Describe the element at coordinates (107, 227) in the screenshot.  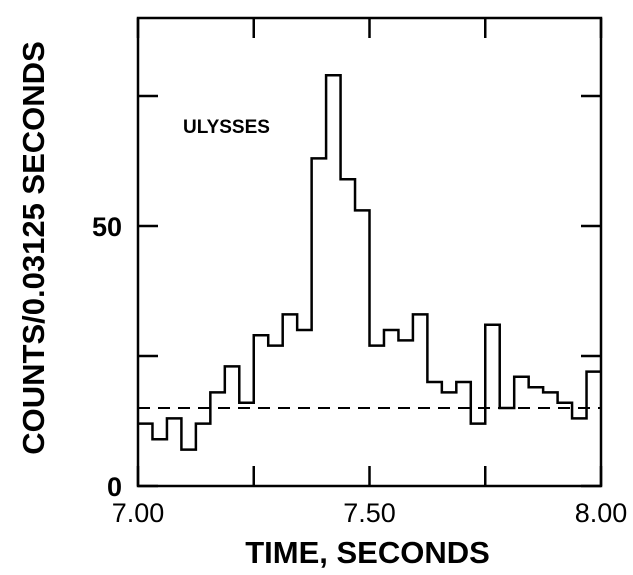
I see `y-tick-label: 50` at that location.